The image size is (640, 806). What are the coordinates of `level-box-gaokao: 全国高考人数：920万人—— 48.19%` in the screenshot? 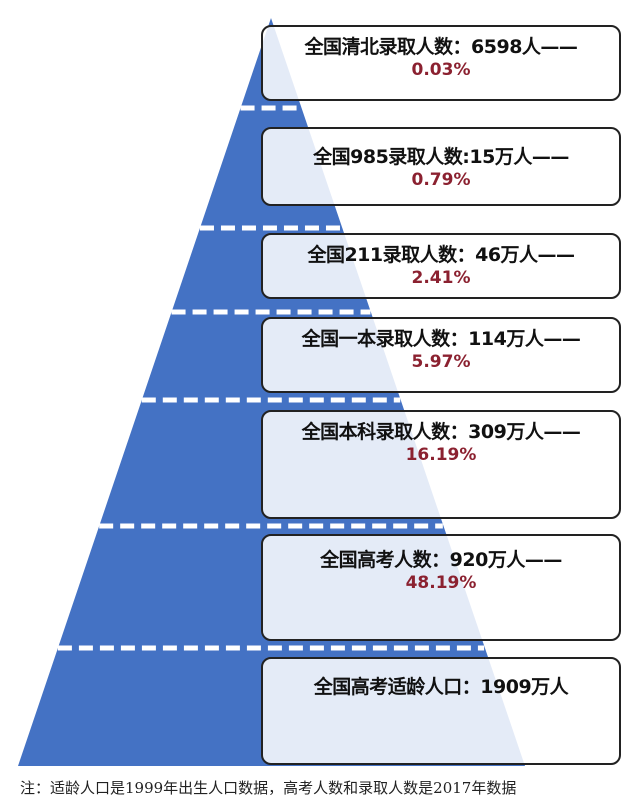 It's located at (441, 587).